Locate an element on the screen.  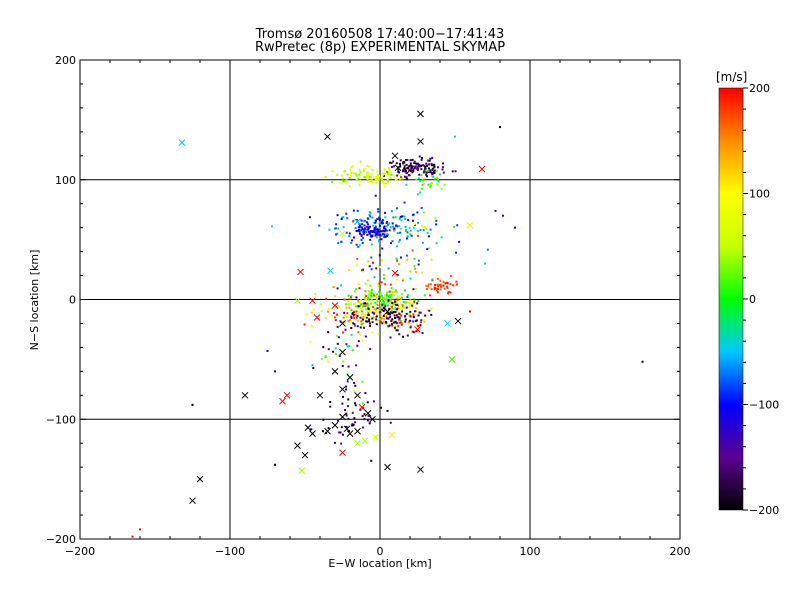
x-tick-label: −200 is located at coordinates (80, 551).